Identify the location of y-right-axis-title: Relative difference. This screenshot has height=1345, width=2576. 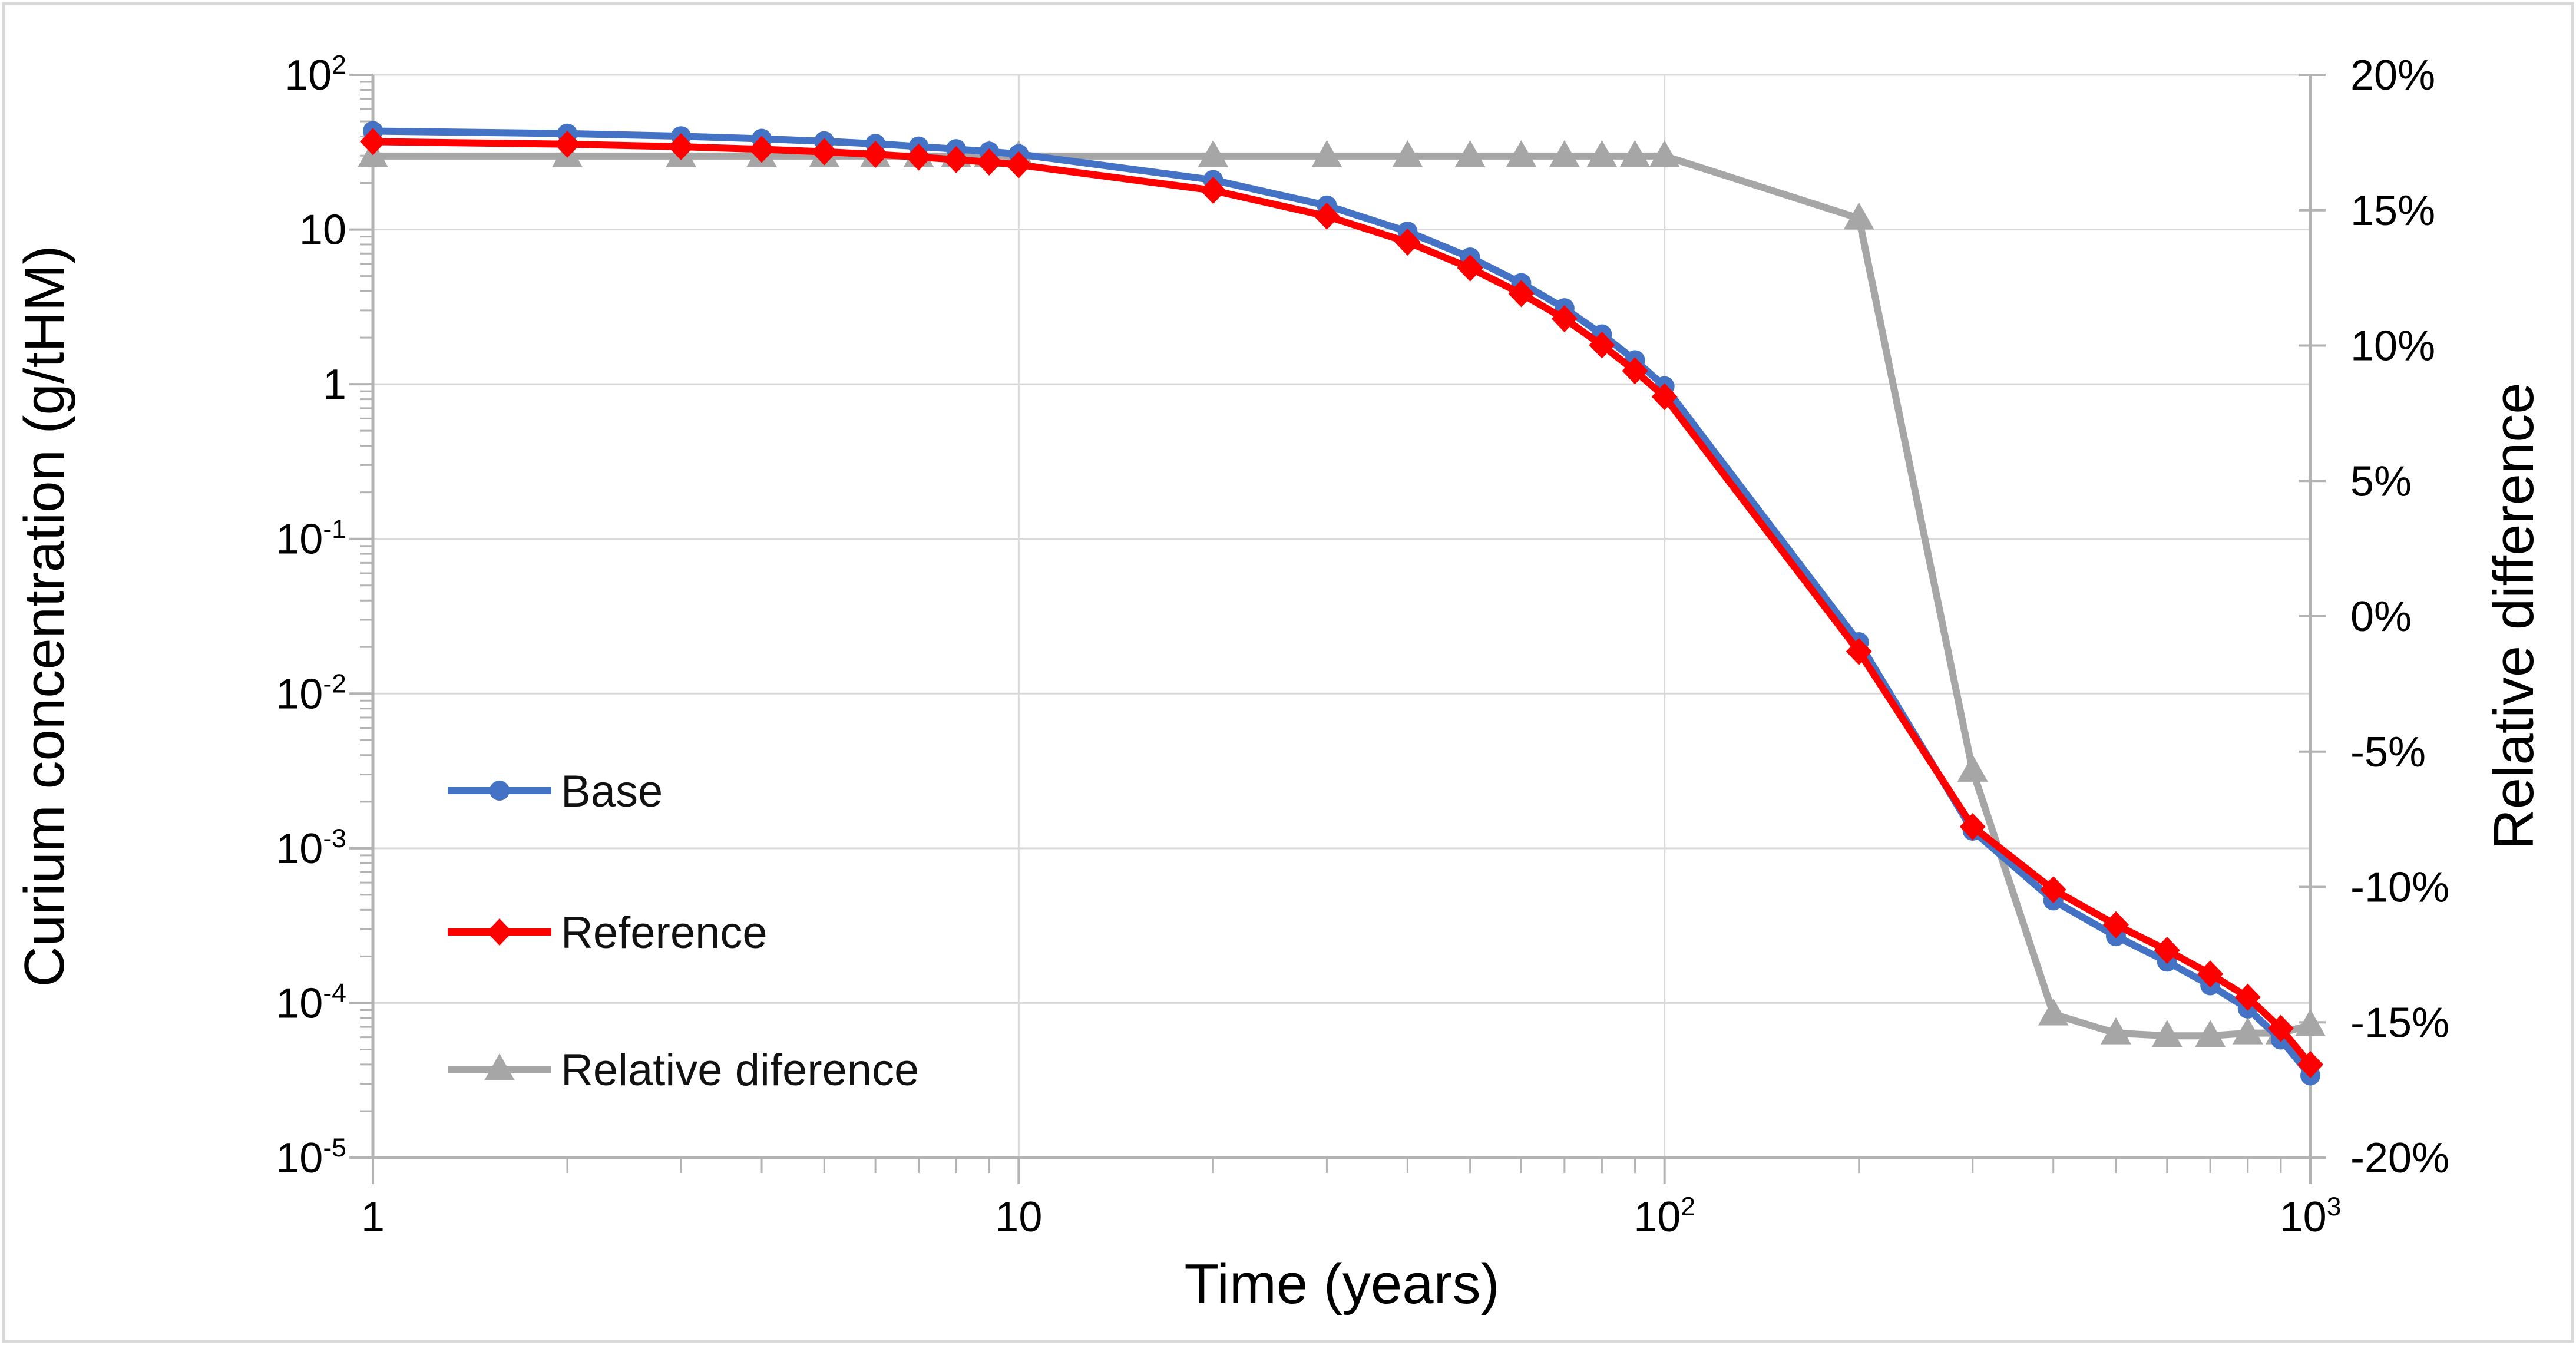
(2513, 616).